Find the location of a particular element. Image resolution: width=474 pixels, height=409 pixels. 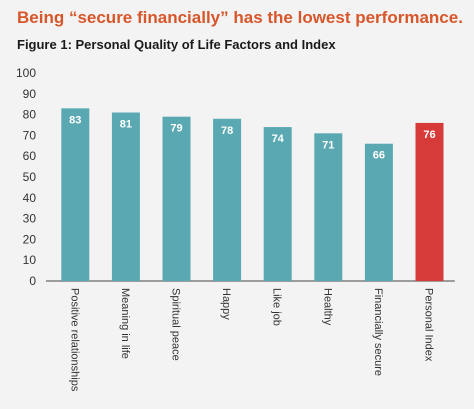

y-tick-label: 90 is located at coordinates (30, 94).